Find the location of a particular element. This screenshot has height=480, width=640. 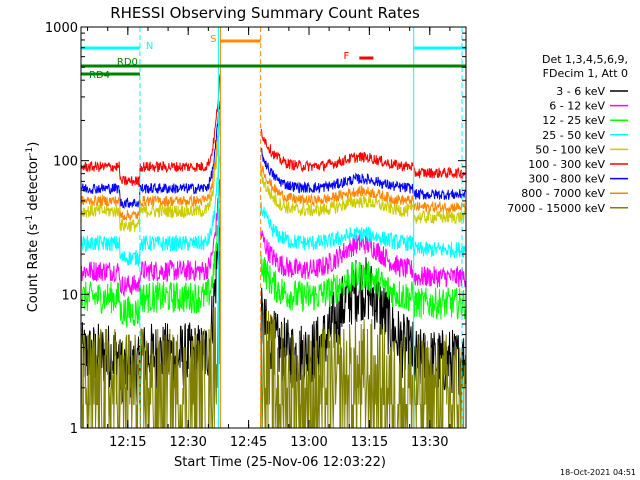

x-tick-label: 13:30 is located at coordinates (429, 442).